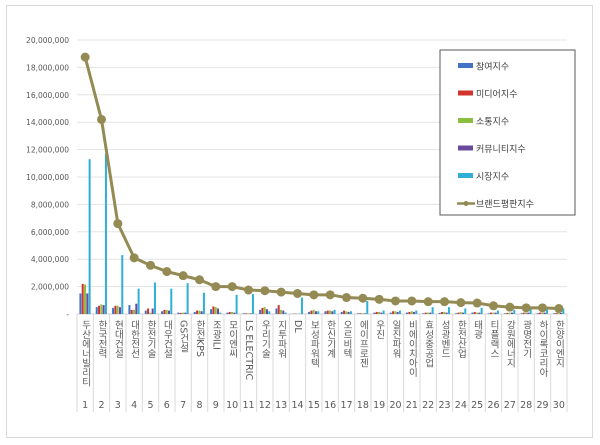  What do you see at coordinates (501, 149) in the screenshot?
I see `legend-label: 커뮤니티지수` at bounding box center [501, 149].